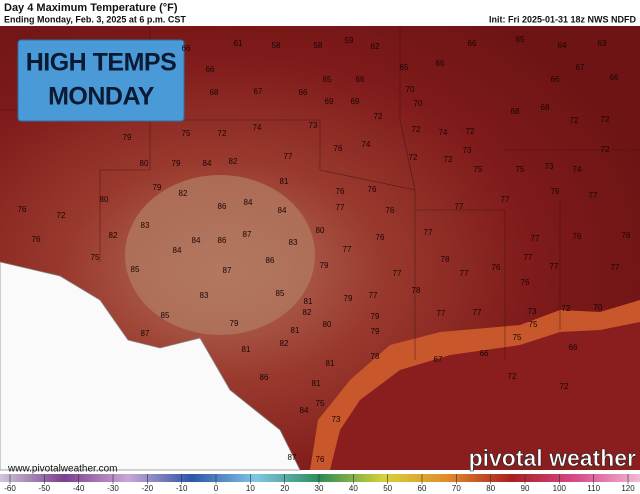  What do you see at coordinates (375, 46) in the screenshot?
I see `temperature-label: 62` at bounding box center [375, 46].